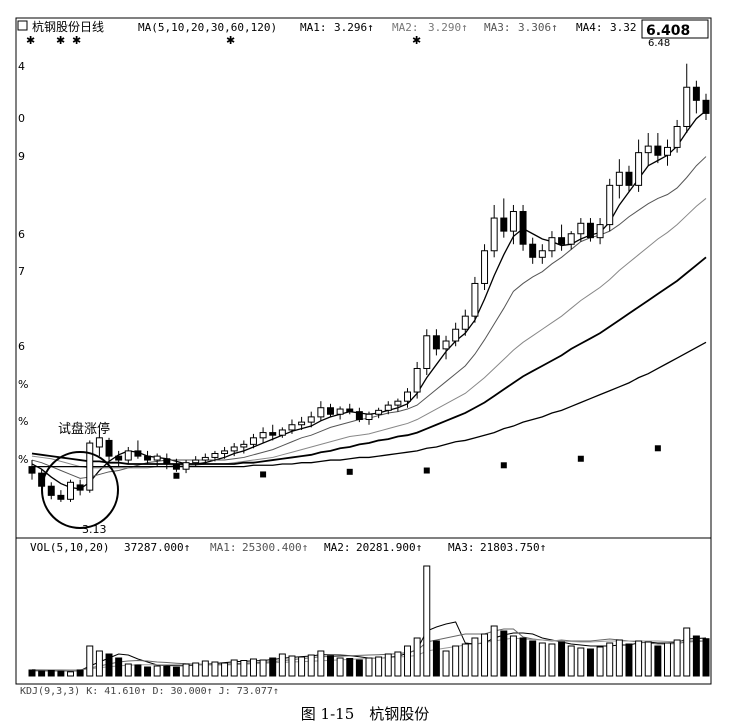 The width and height of the screenshot is (730, 727). I want to click on vol-value: 37287.000↑, so click(157, 547).